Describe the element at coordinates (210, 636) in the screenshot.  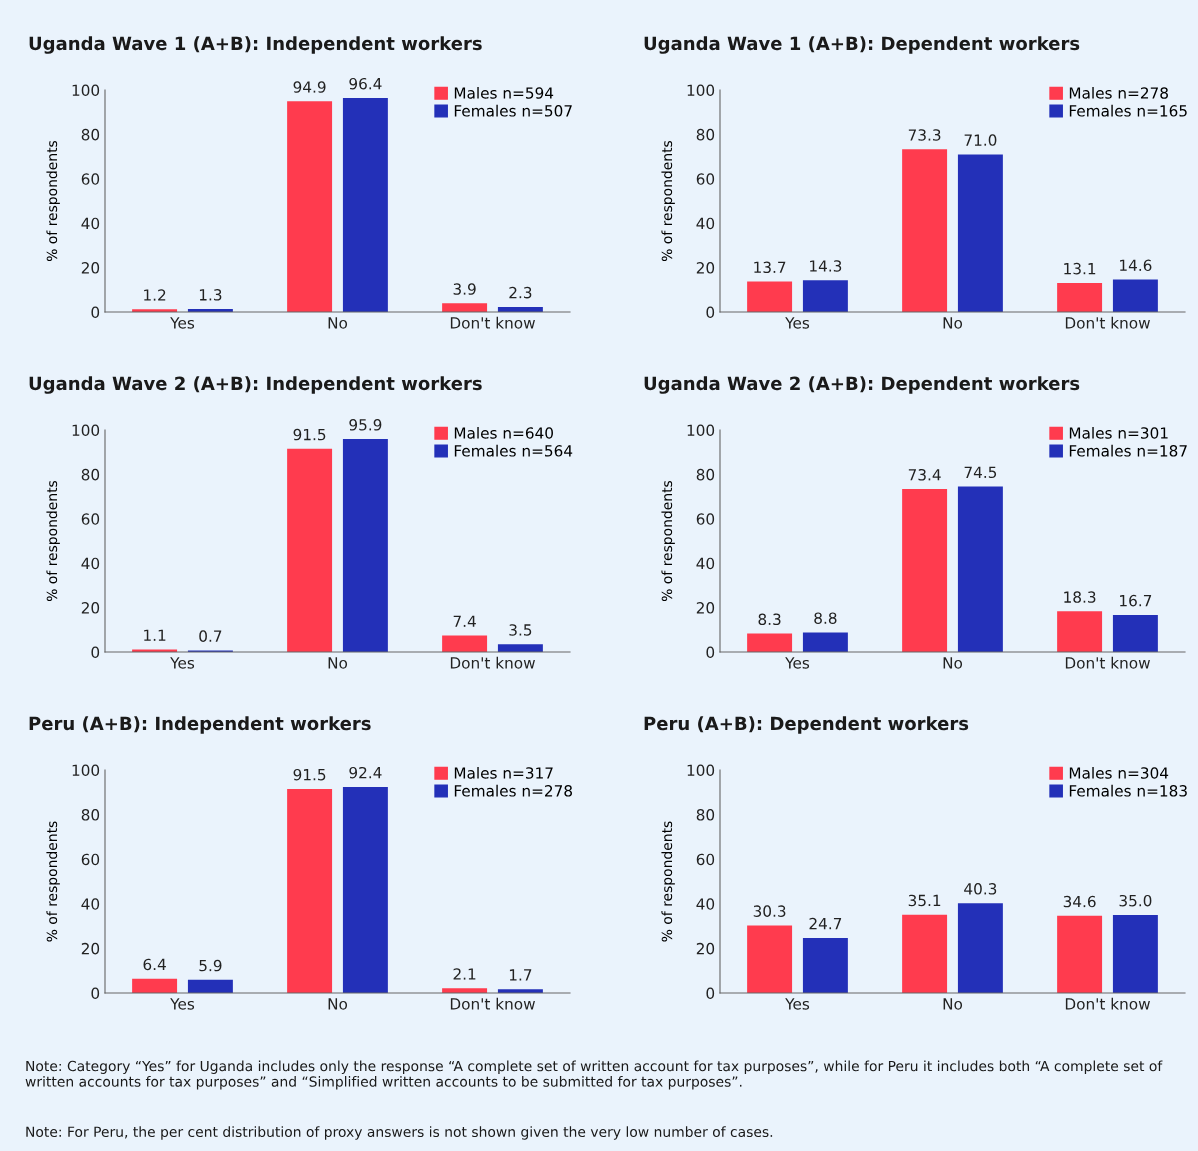
I see `data-label: 0.7` at that location.